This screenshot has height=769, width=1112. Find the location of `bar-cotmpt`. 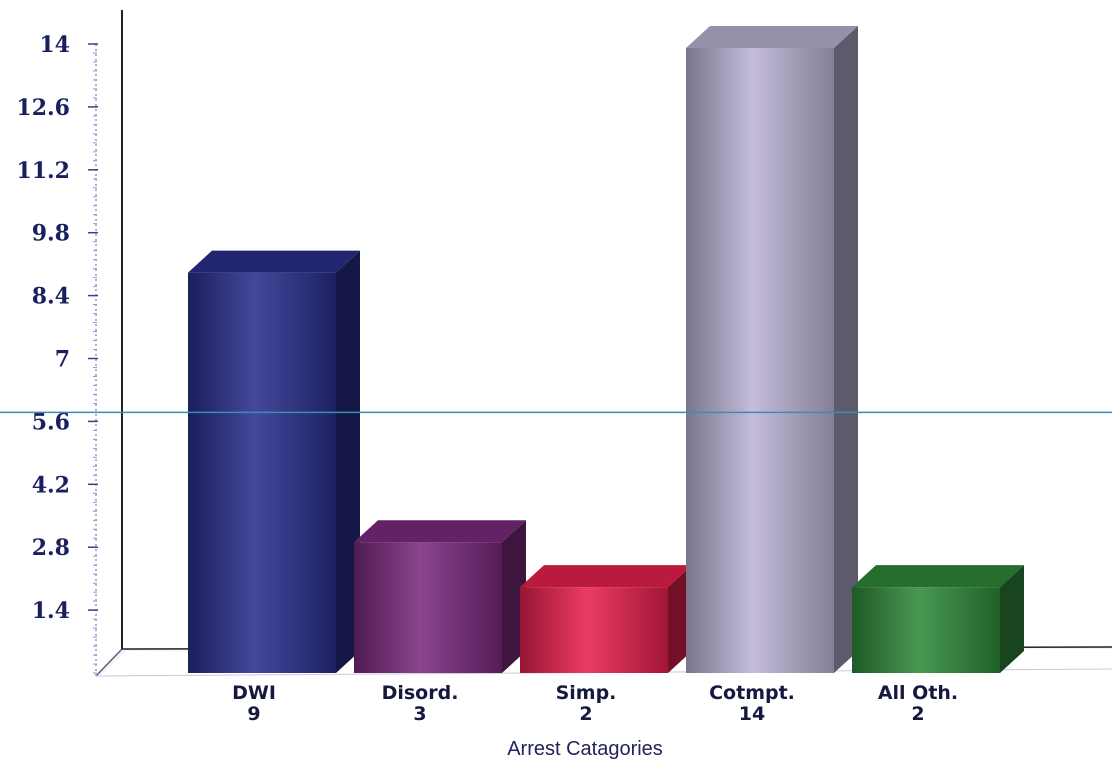

bar-cotmpt is located at coordinates (772, 349).